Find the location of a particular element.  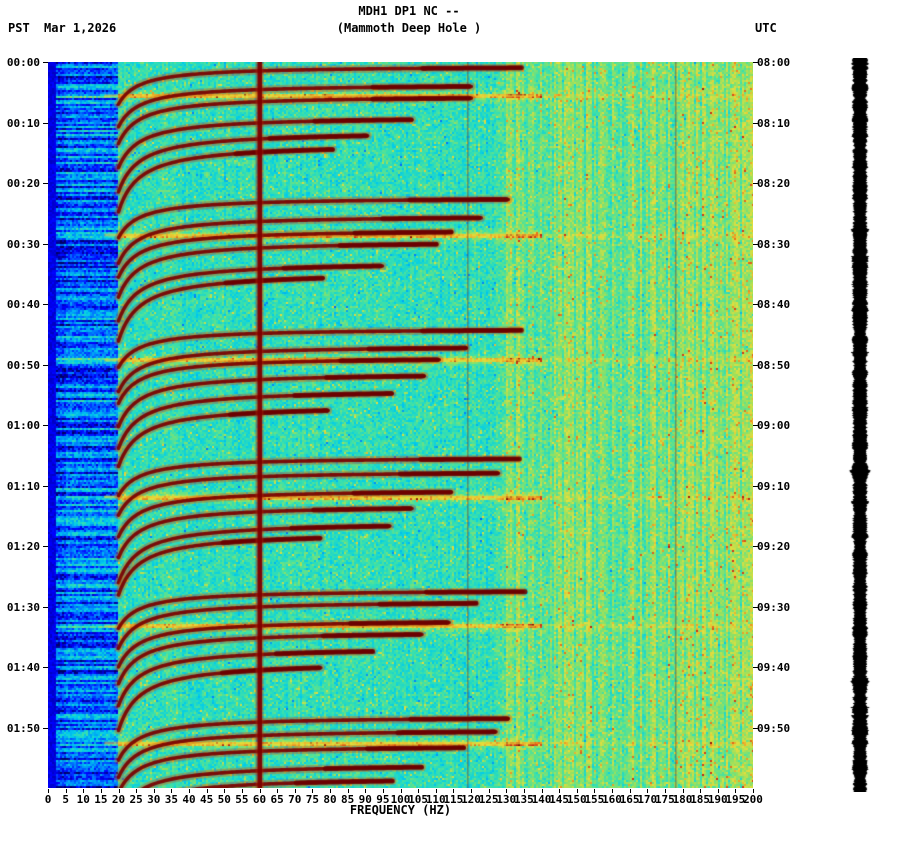

frequency-tick-label: 75 is located at coordinates (312, 799).